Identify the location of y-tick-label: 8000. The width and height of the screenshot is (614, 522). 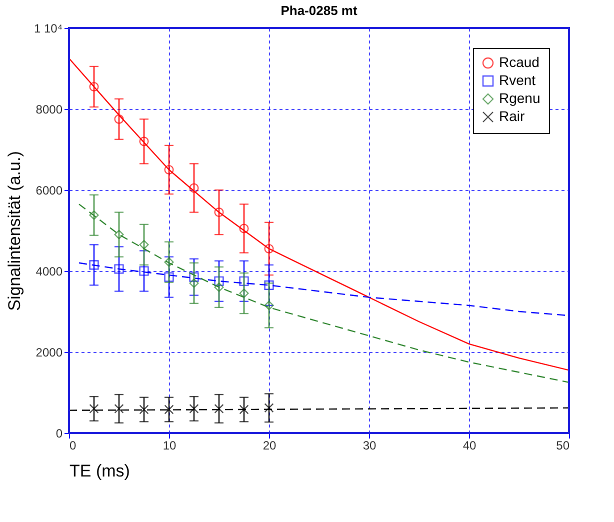
(49, 109).